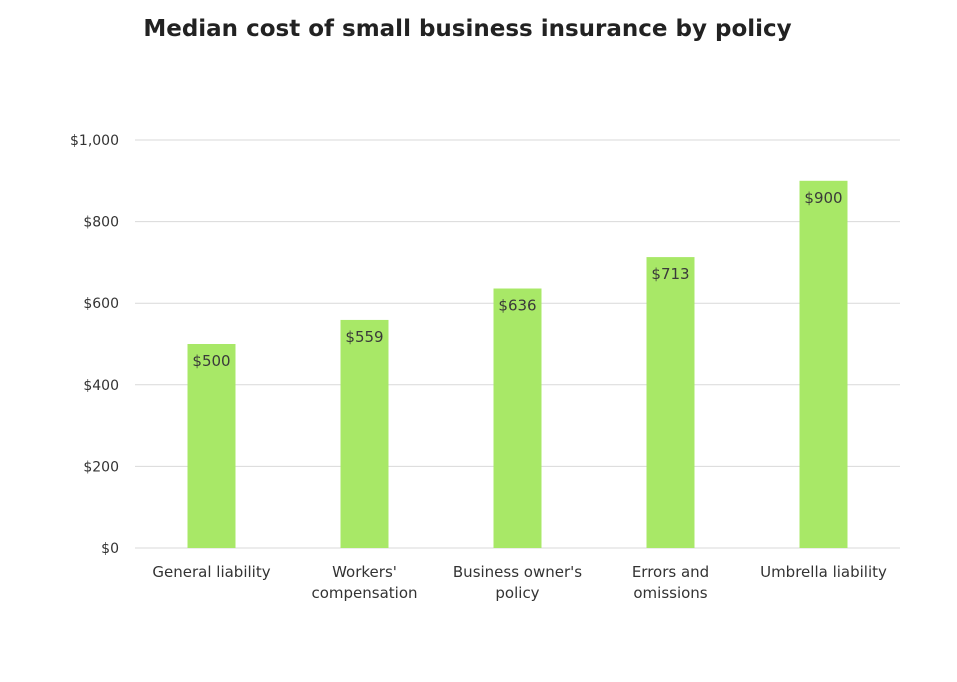 The image size is (957, 682). What do you see at coordinates (364, 572) in the screenshot?
I see `x-tick-label: Workers'` at bounding box center [364, 572].